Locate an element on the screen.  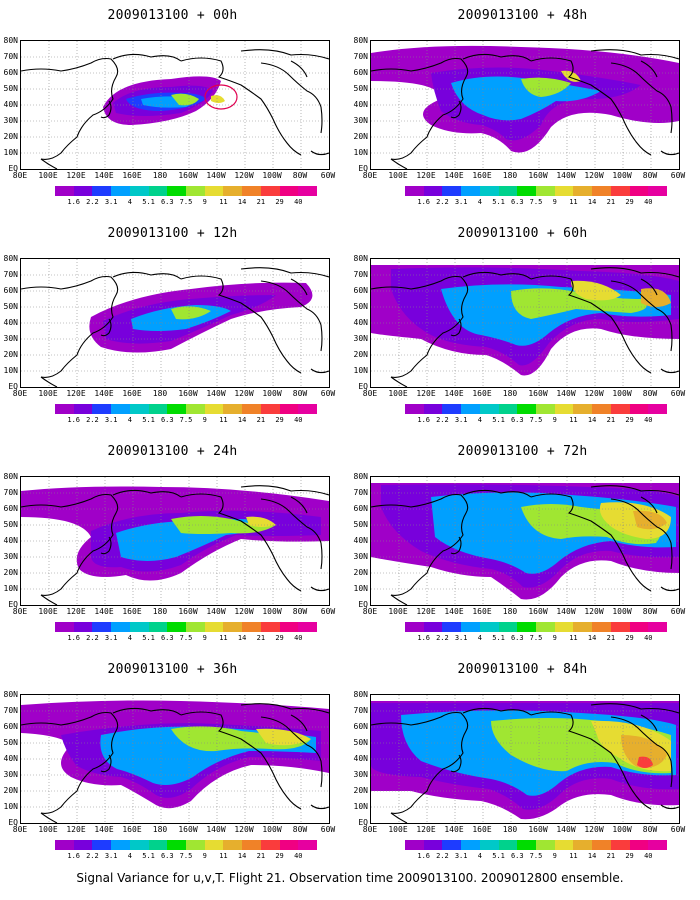
latitude-label: 10N is located at coordinates (10, 370).